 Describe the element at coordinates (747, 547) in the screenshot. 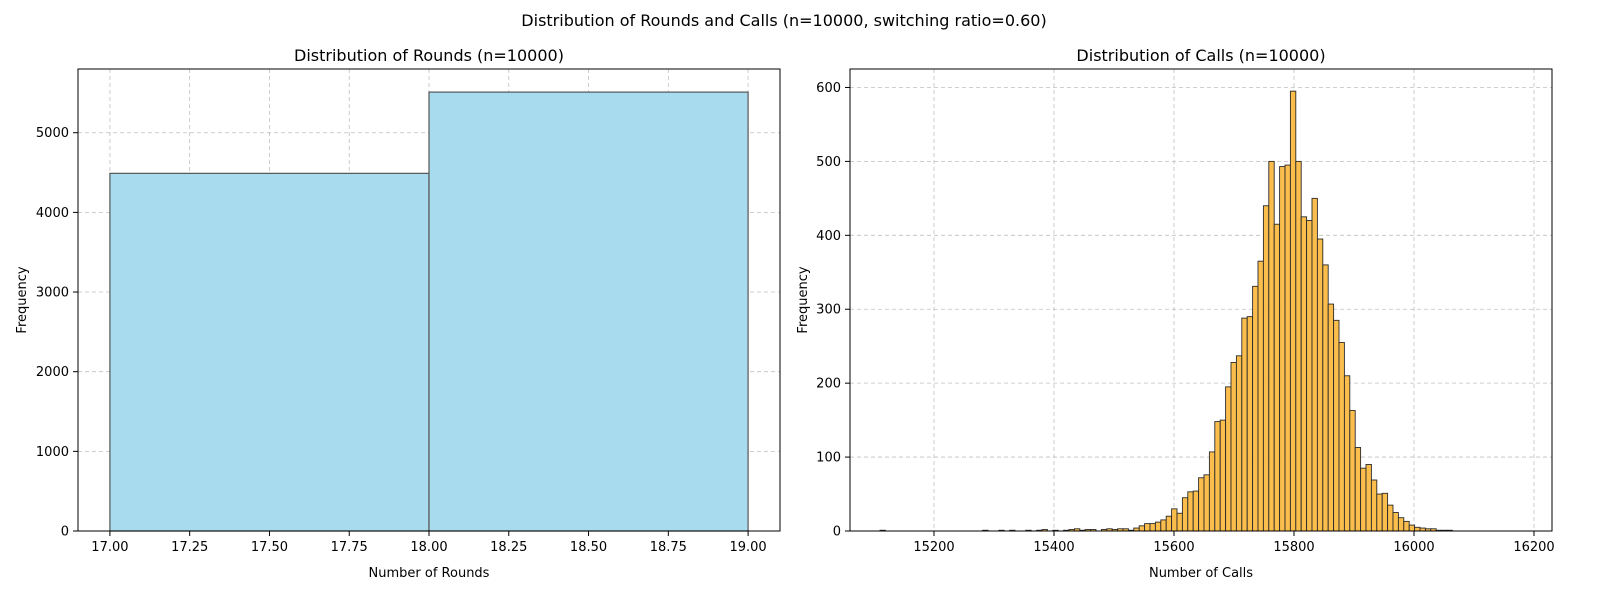

I see `rounds-x-tick-label: 19.00` at that location.